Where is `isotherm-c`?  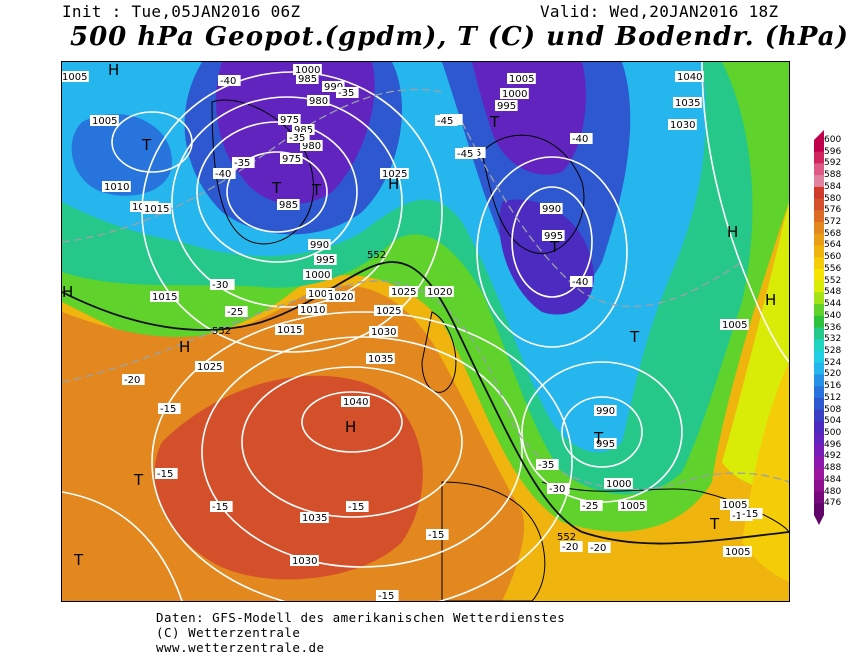
isotherm-c is located at coordinates (602, 214).